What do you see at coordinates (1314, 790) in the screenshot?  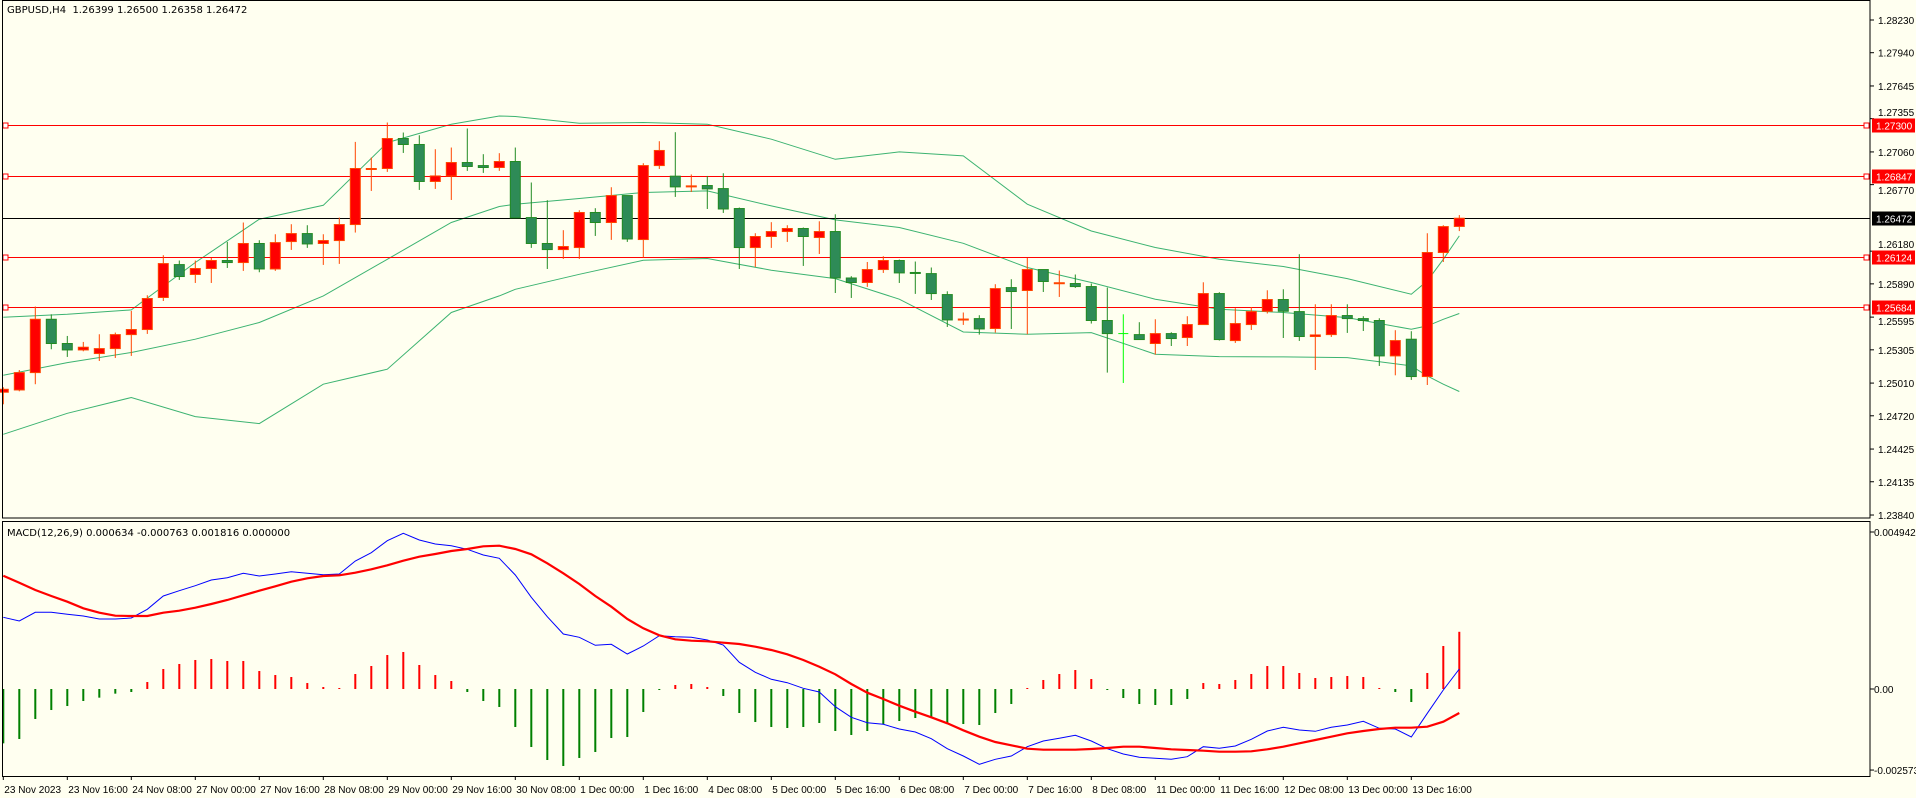 I see `time-tick-label: 12 Dec 08:00` at bounding box center [1314, 790].